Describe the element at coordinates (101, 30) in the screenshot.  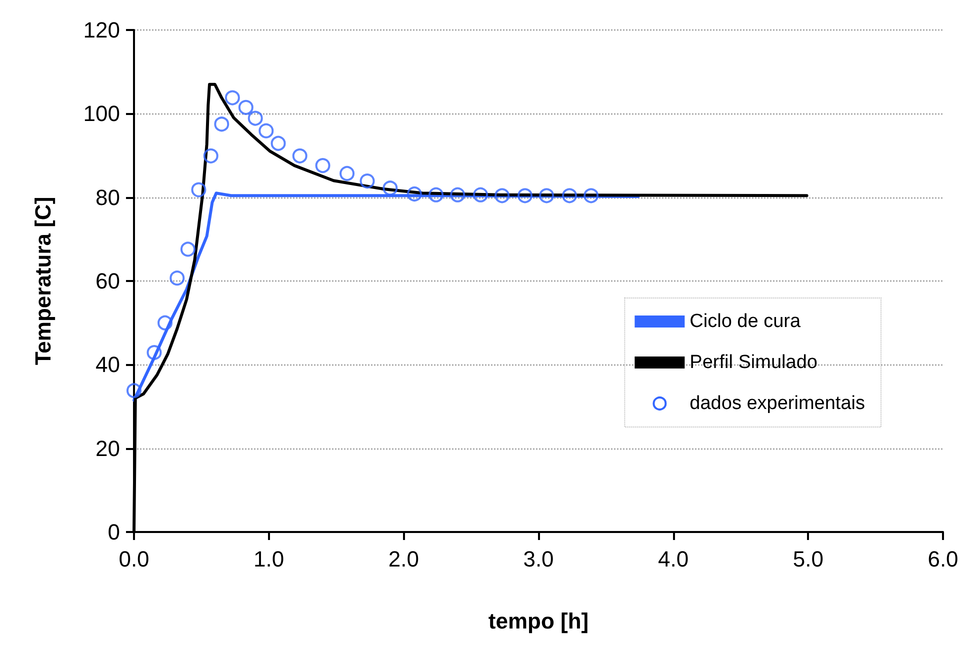
I see `y-tick-label: 120` at that location.